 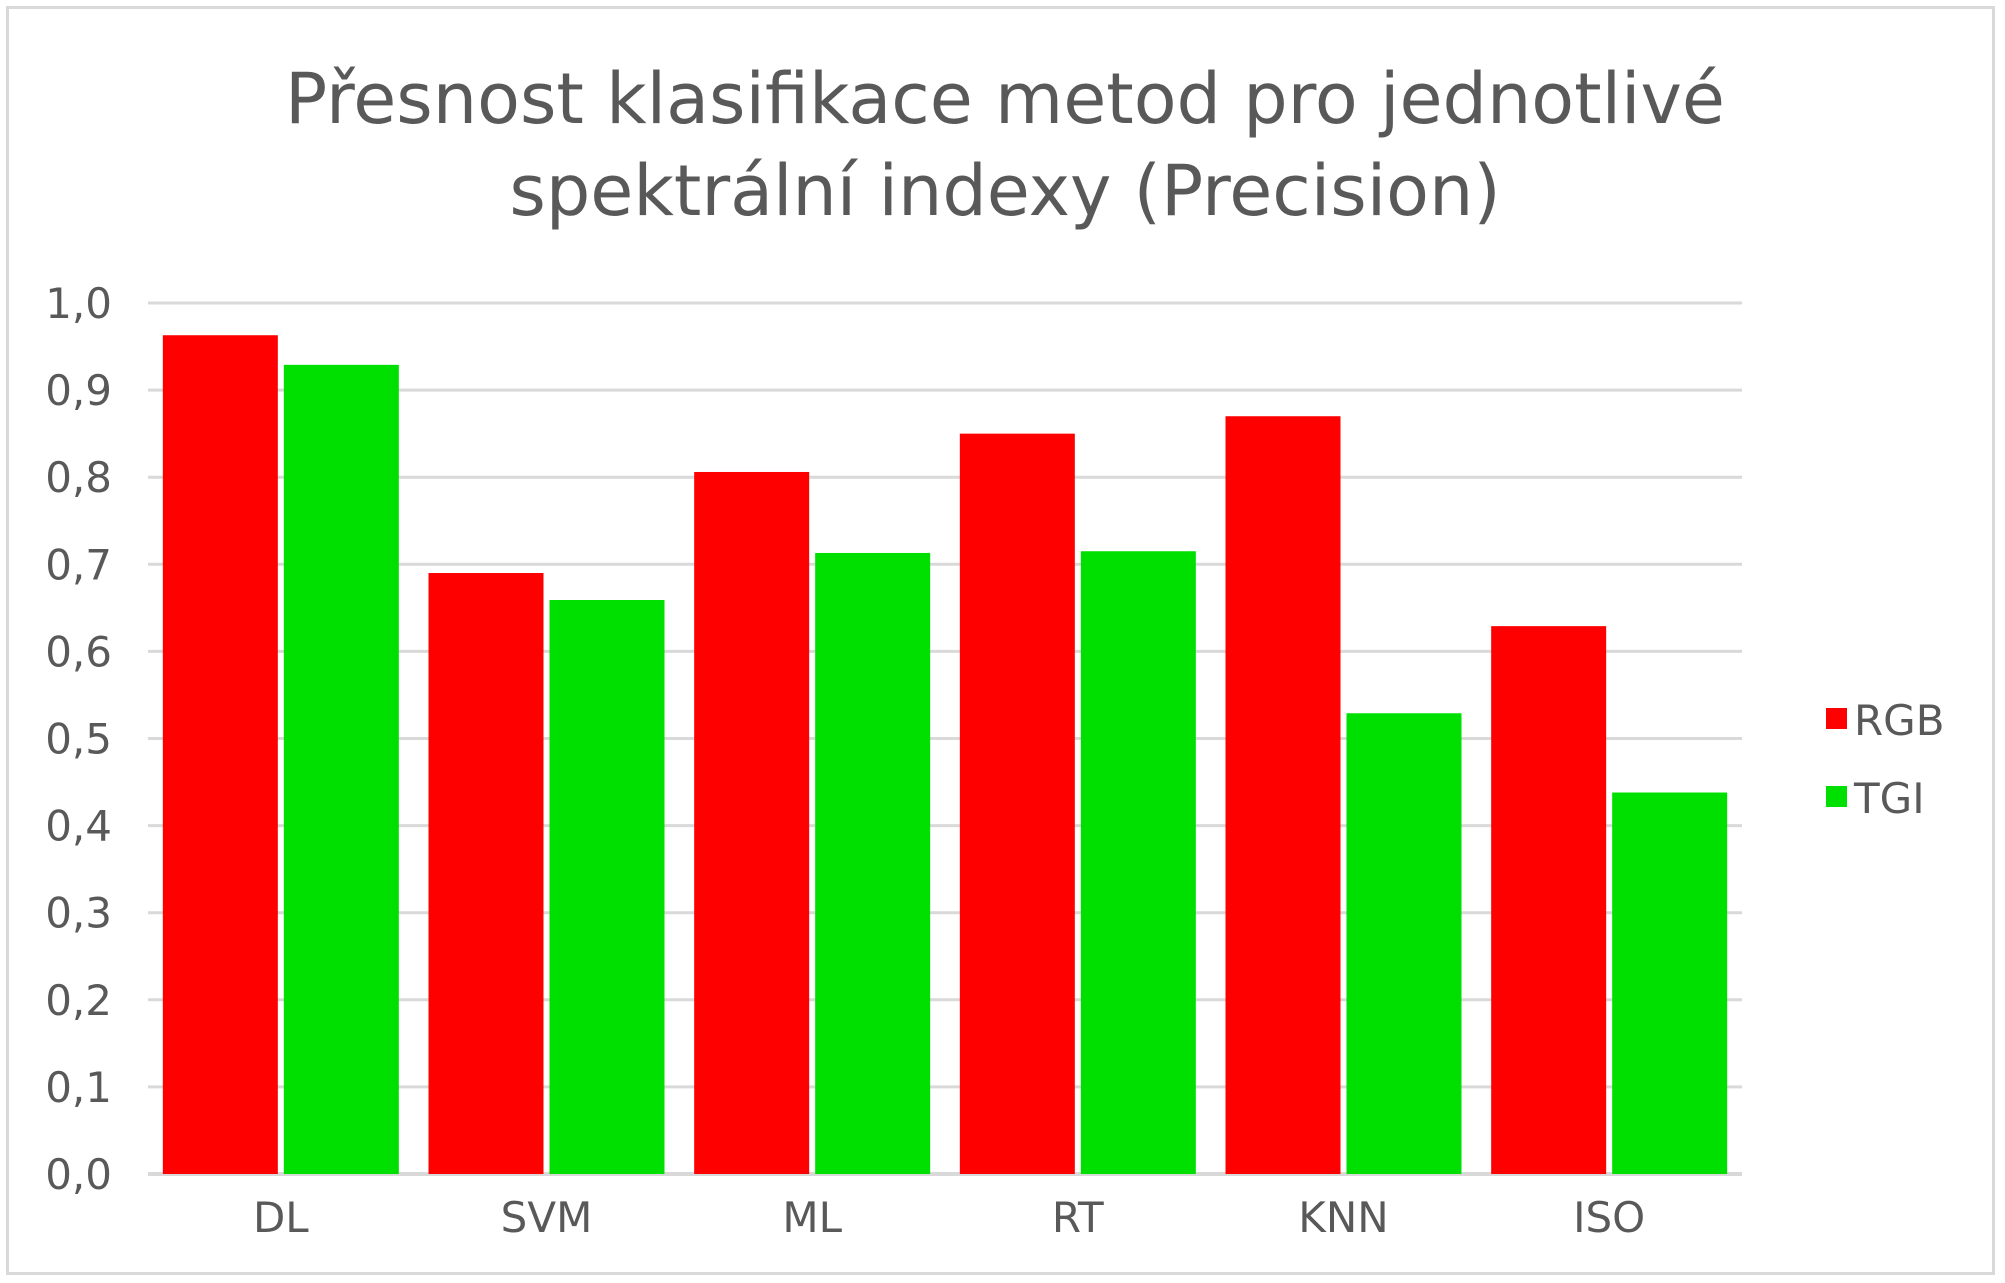 I want to click on legend: RGB TGI, so click(x=1885, y=759).